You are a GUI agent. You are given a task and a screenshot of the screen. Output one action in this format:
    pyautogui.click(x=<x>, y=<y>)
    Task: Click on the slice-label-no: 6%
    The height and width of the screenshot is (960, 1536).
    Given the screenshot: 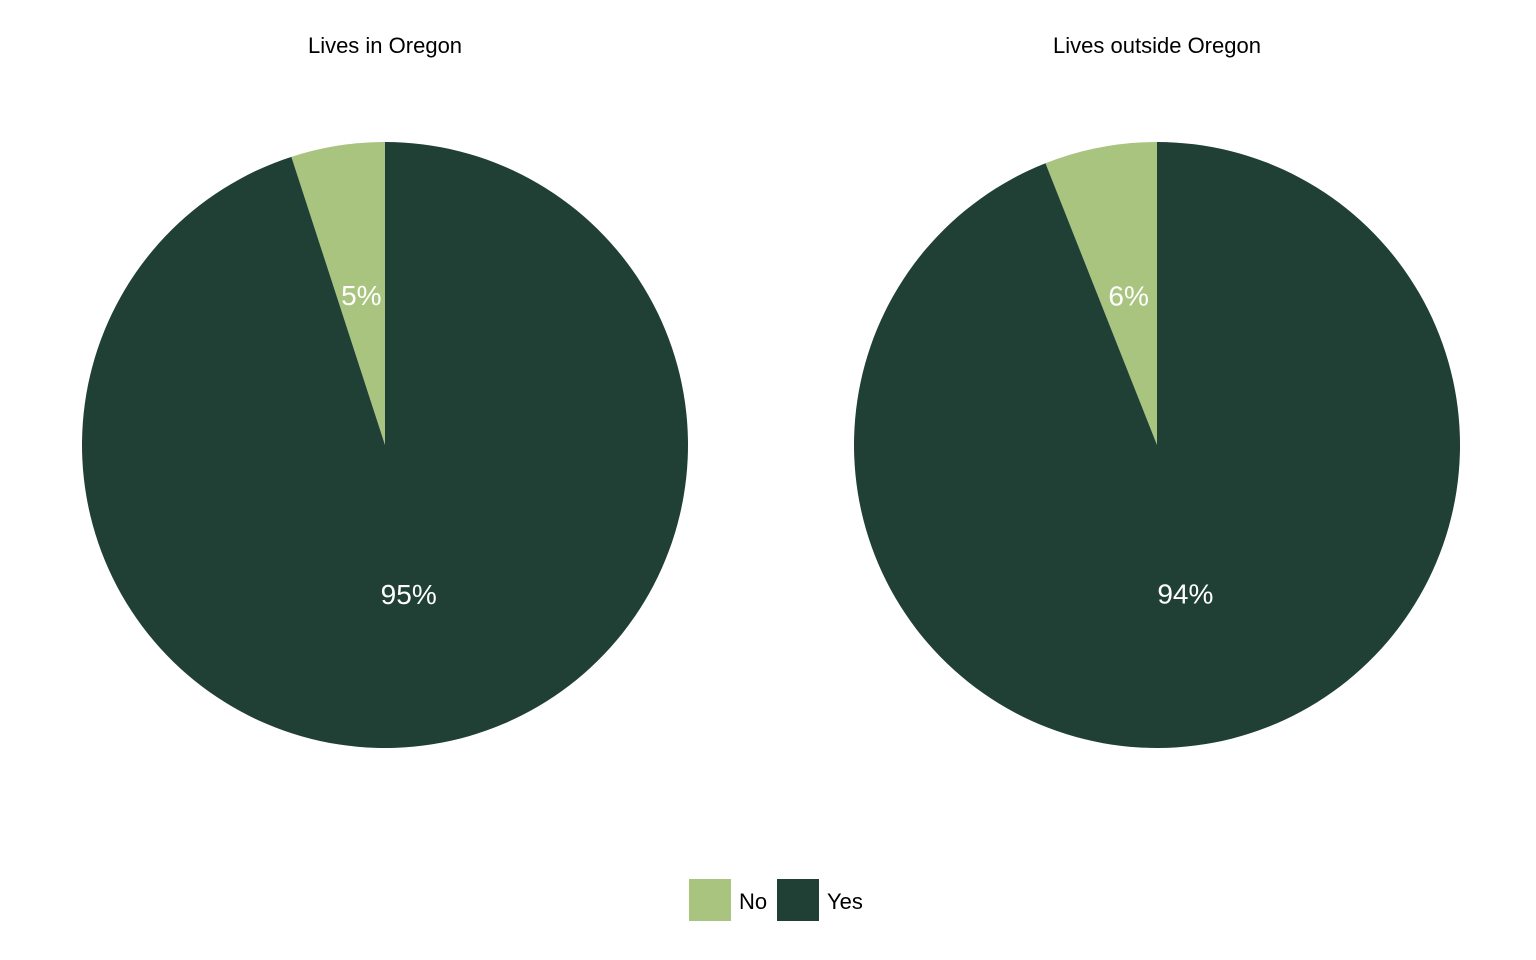 What is the action you would take?
    pyautogui.click(x=1128, y=296)
    